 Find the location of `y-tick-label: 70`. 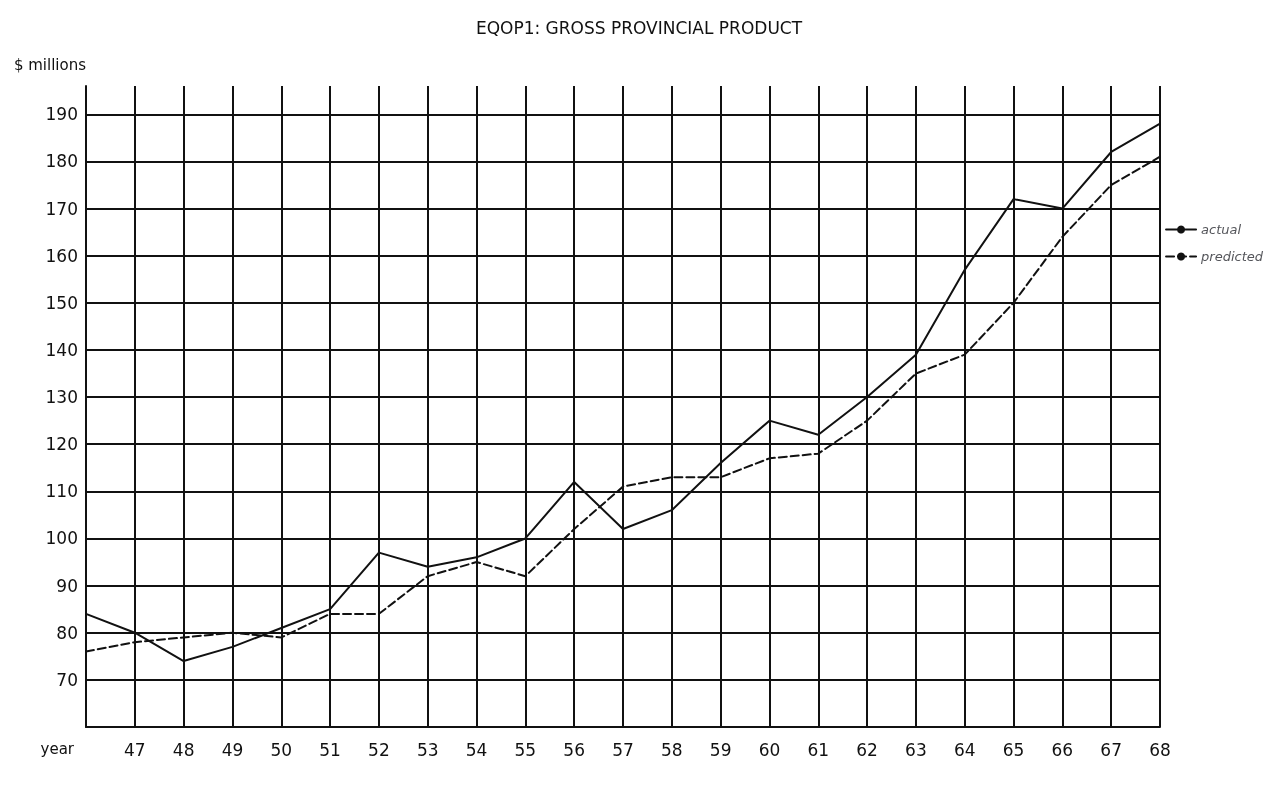

y-tick-label: 70 is located at coordinates (67, 679).